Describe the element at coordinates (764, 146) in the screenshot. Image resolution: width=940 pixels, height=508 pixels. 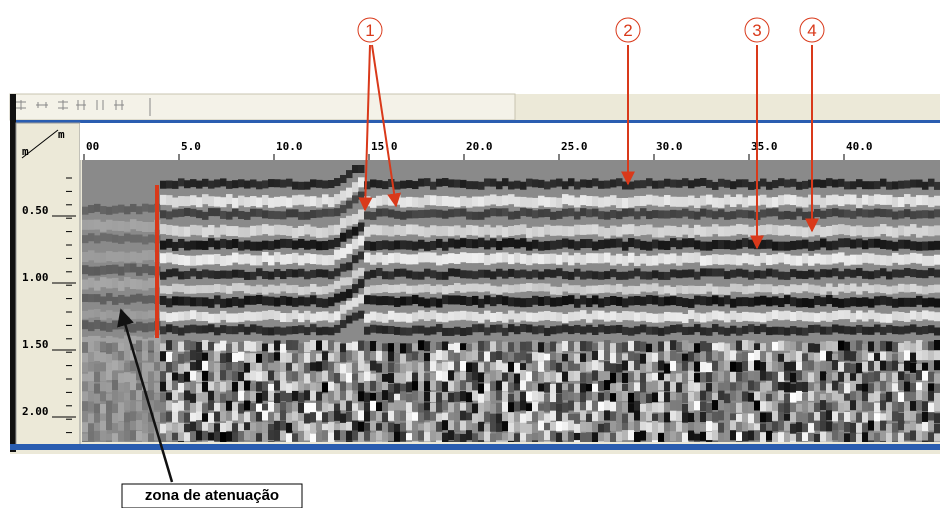
I see `x-ruler-label: 35.0` at that location.